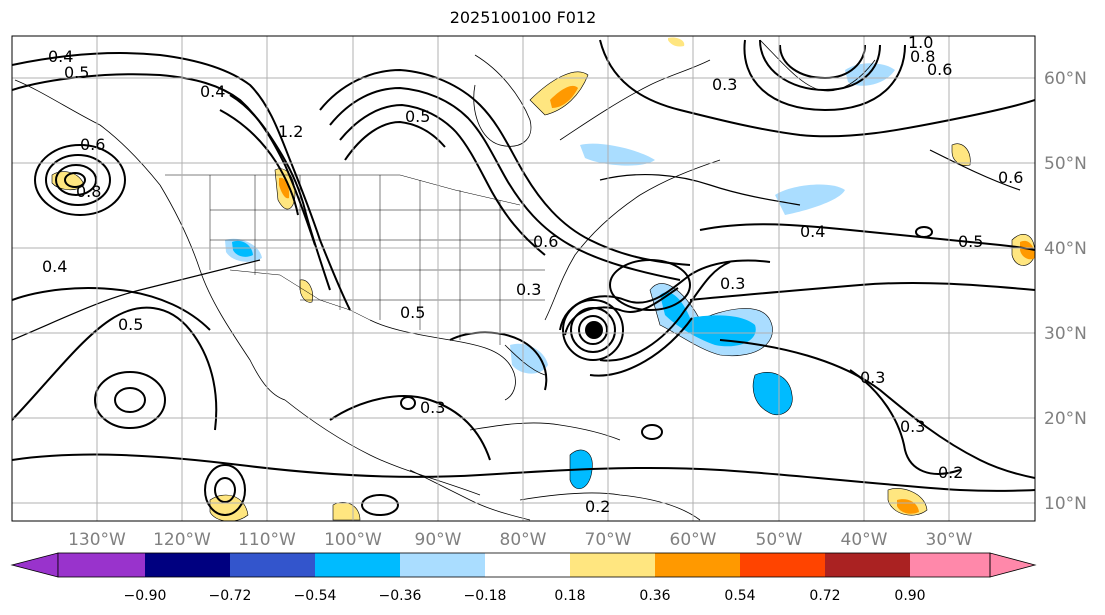  I want to click on lat-label-30n: 30°N, so click(1065, 334).